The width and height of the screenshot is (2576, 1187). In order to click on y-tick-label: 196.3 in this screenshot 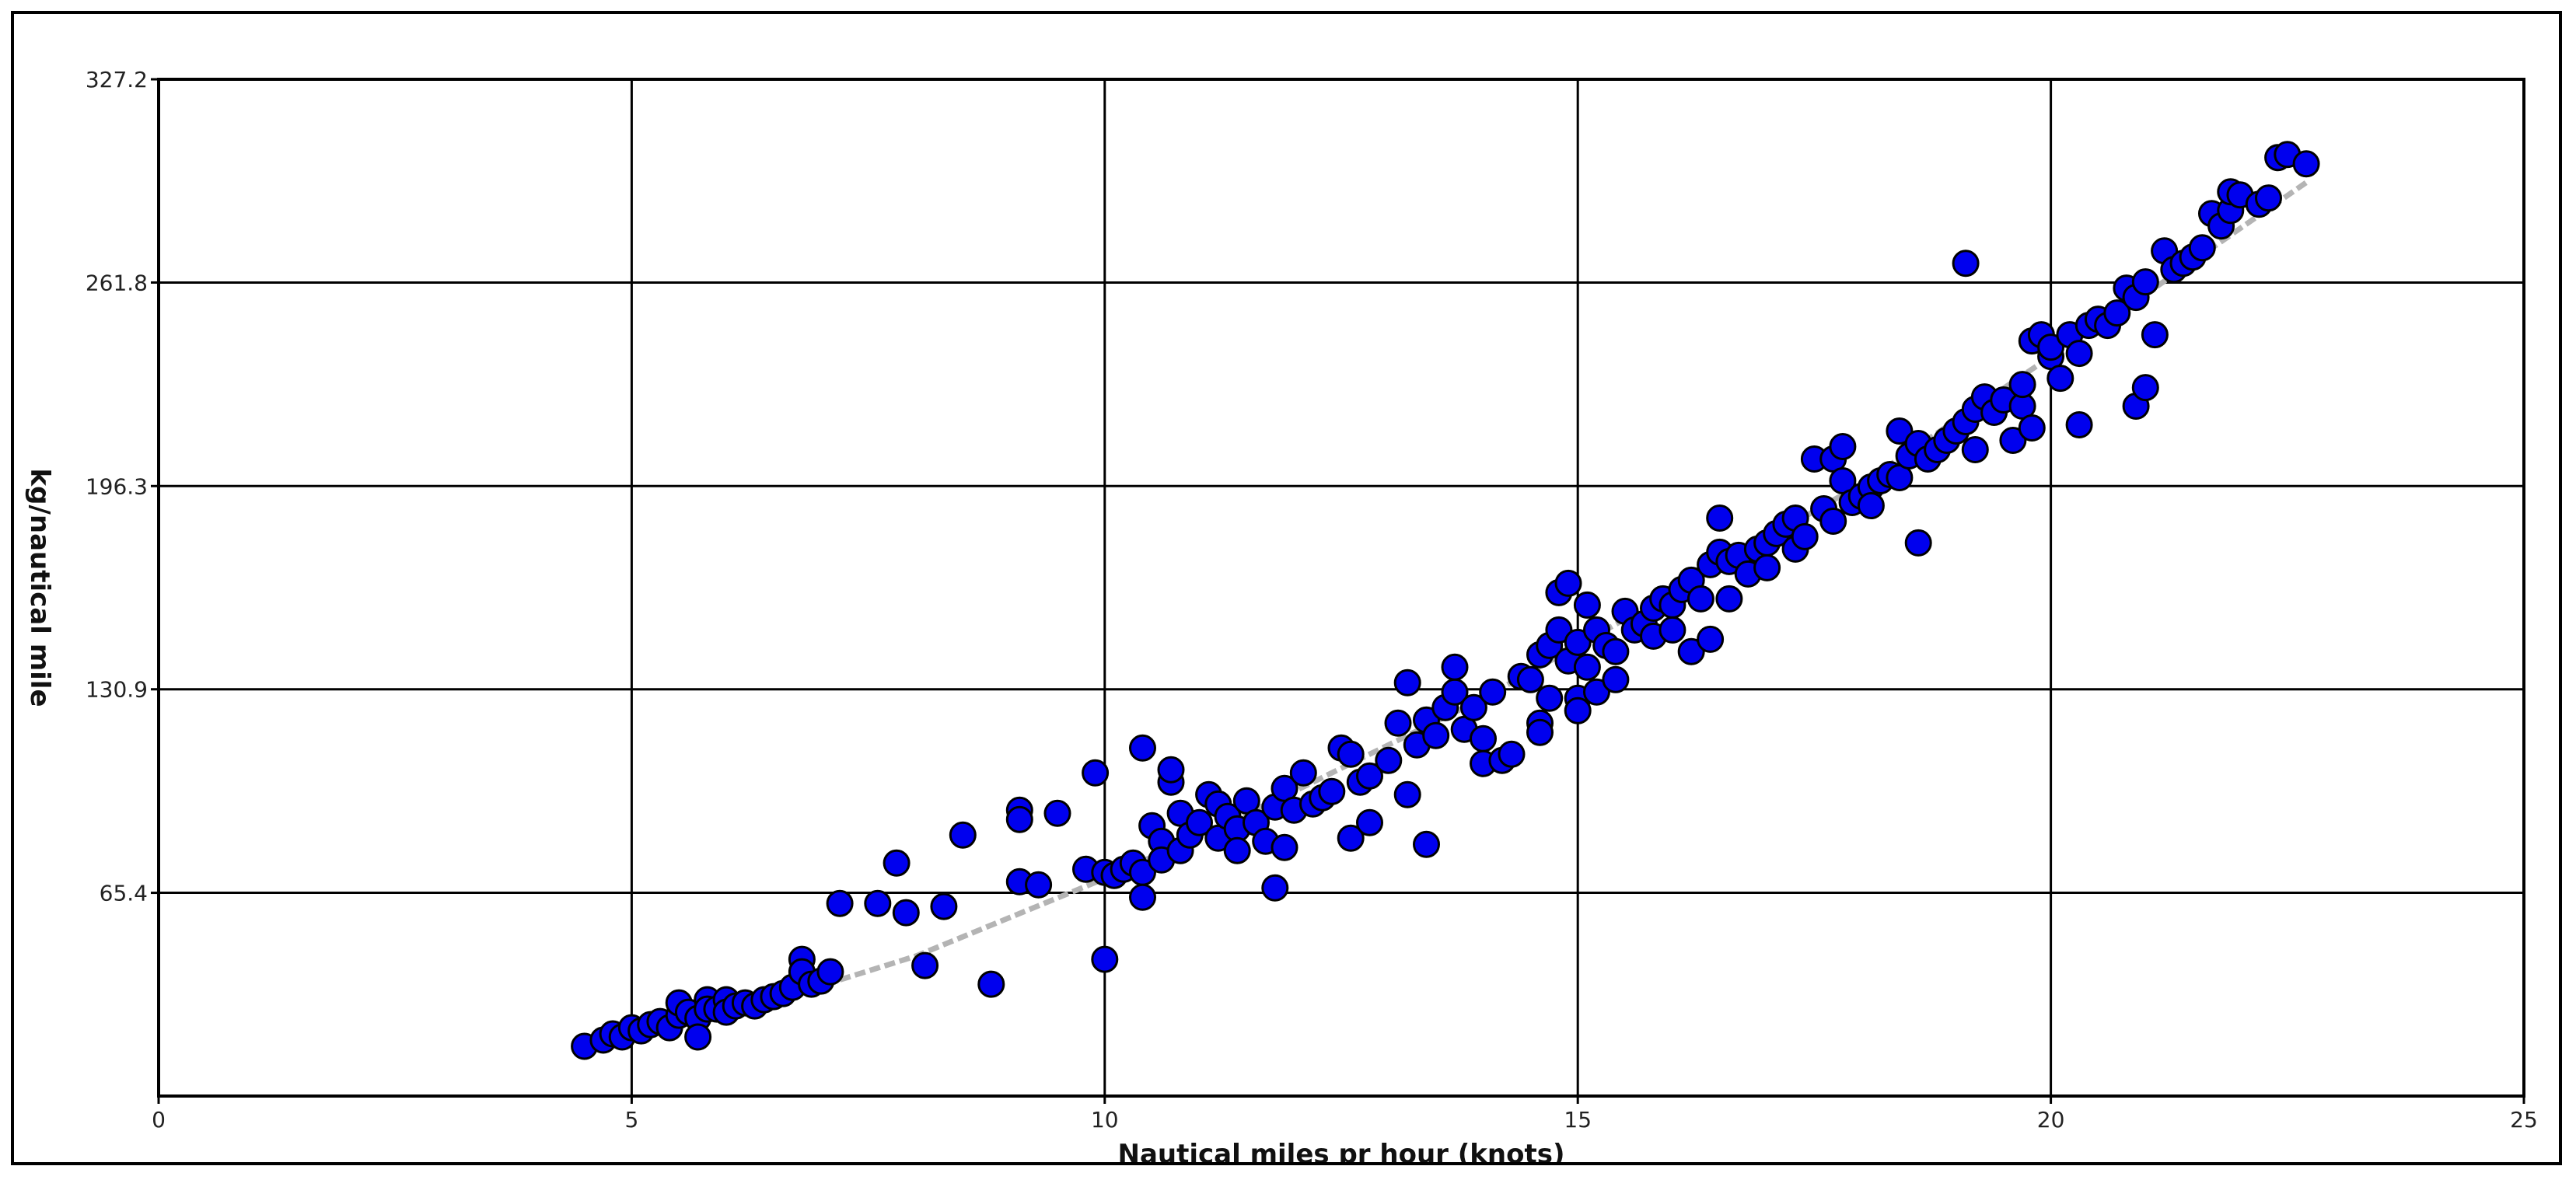, I will do `click(117, 486)`.